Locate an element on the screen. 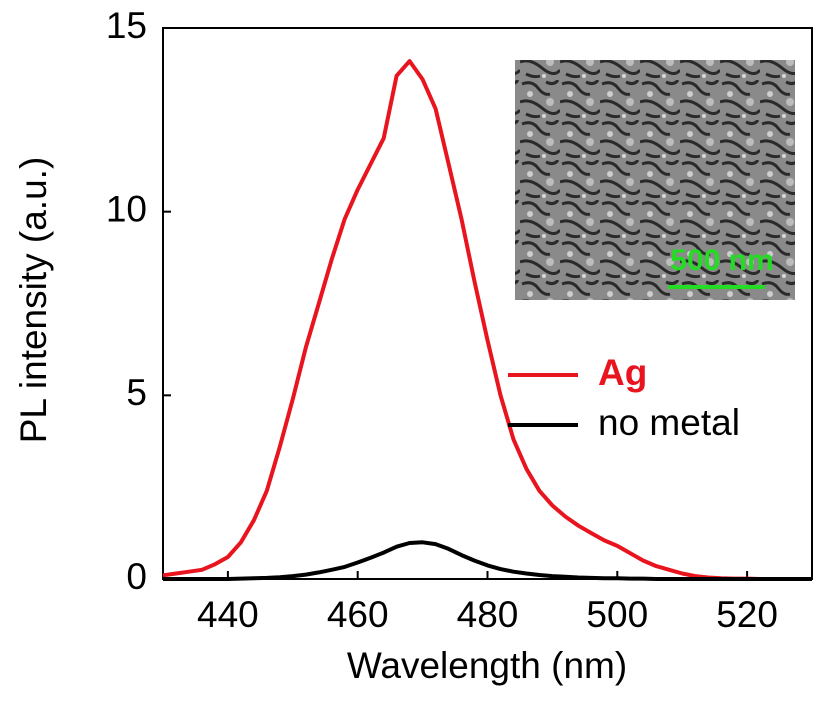  x-axis-title: Wavelength (nm) is located at coordinates (487, 665).